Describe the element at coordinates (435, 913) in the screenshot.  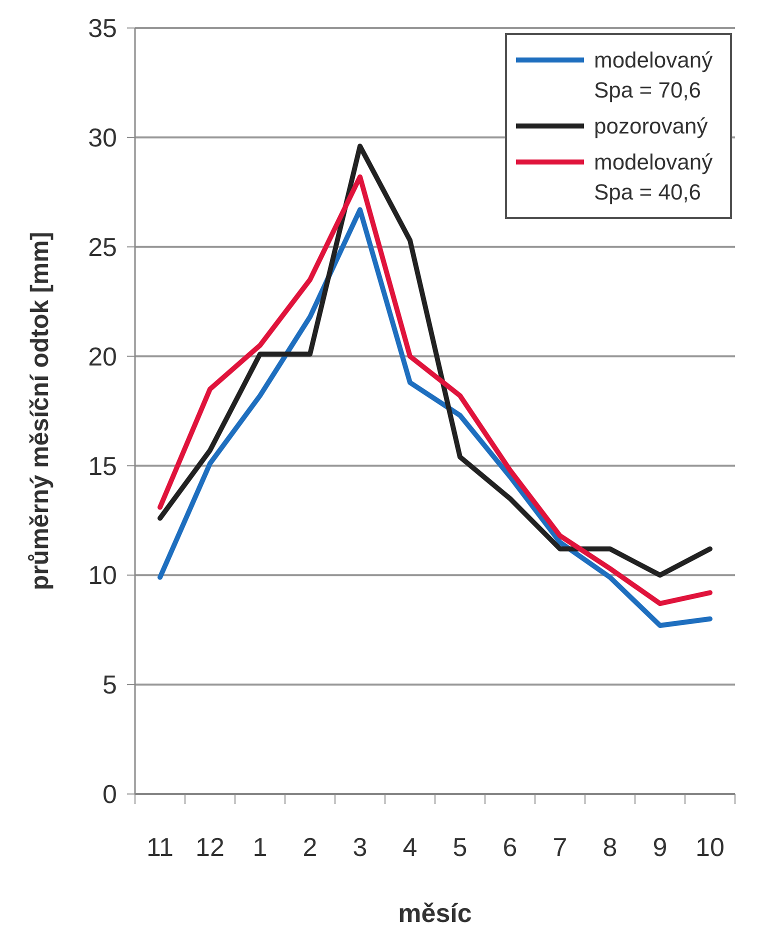
I see `x-axis-title: měsíc` at that location.